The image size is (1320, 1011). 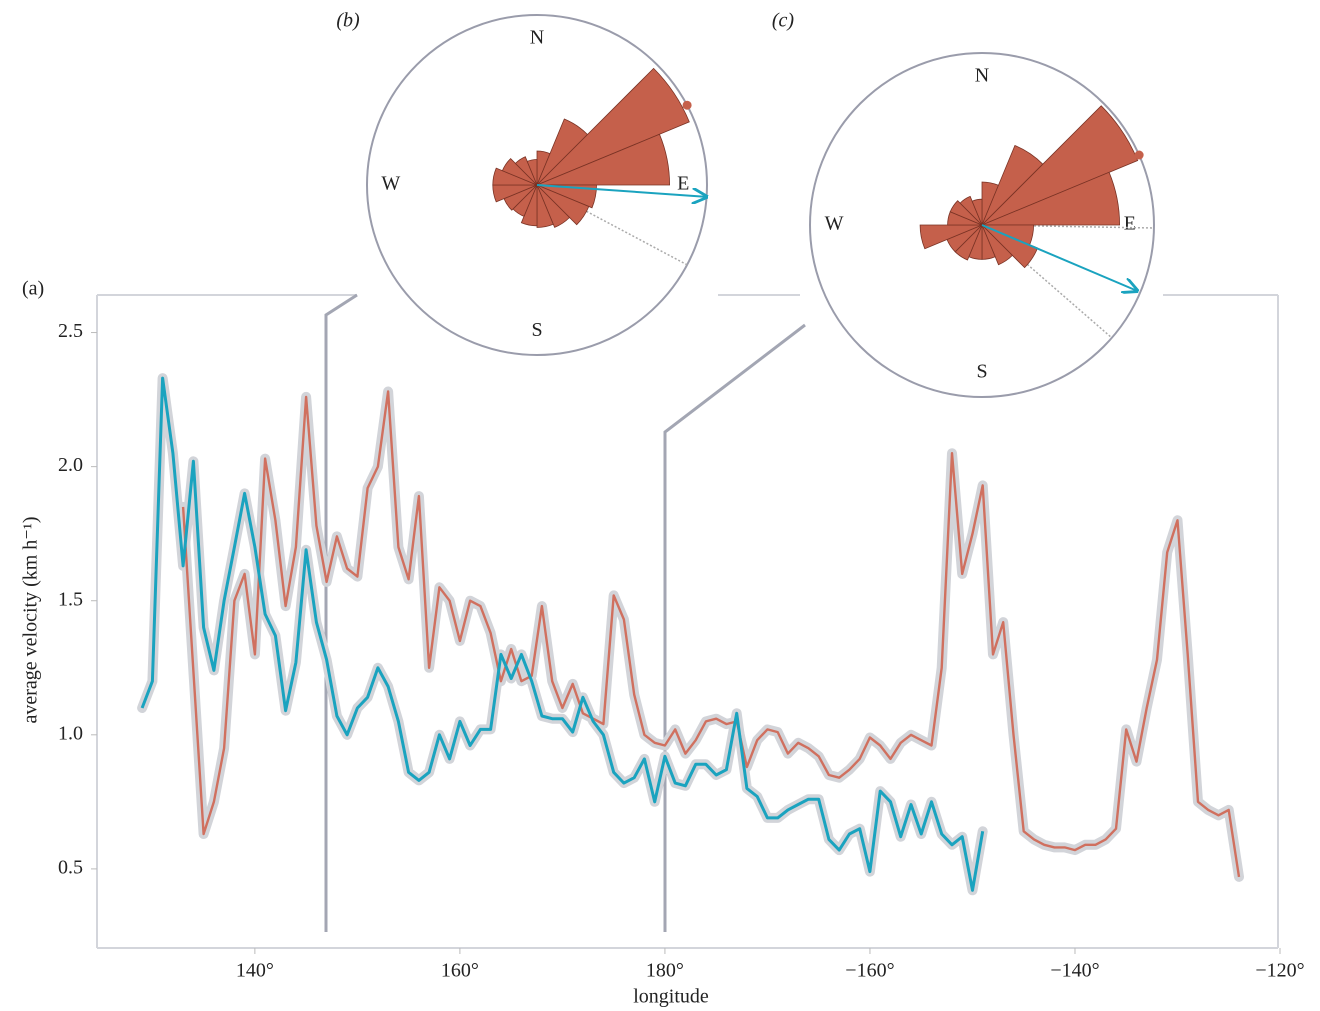 What do you see at coordinates (1074, 971) in the screenshot?
I see `x-tick-label: −140°` at bounding box center [1074, 971].